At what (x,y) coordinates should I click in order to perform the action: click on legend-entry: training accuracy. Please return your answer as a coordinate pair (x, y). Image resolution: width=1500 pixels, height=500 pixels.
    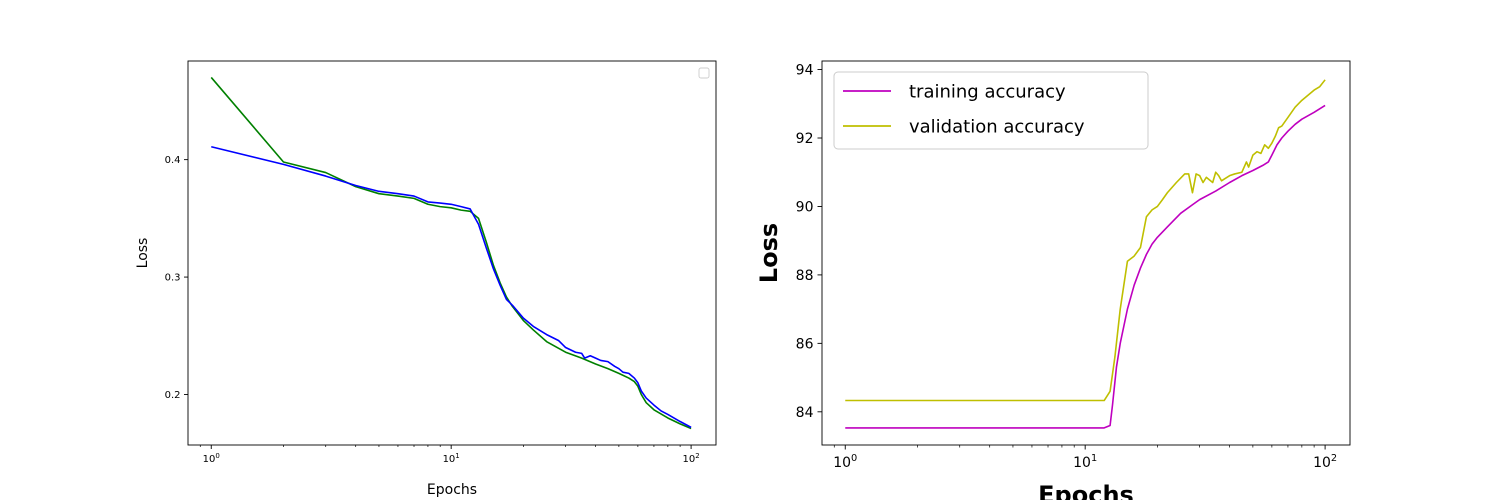
    Looking at the image, I should click on (987, 91).